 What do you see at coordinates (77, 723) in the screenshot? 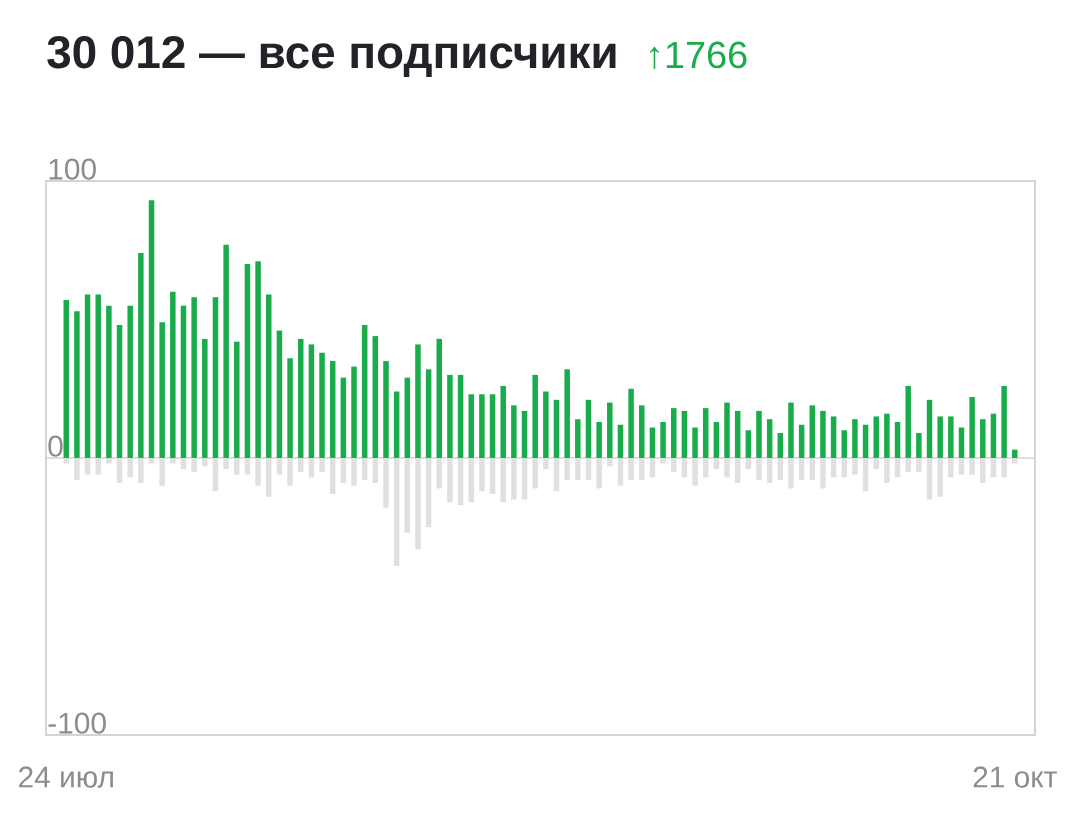
I see `y-tick-label: -100` at bounding box center [77, 723].